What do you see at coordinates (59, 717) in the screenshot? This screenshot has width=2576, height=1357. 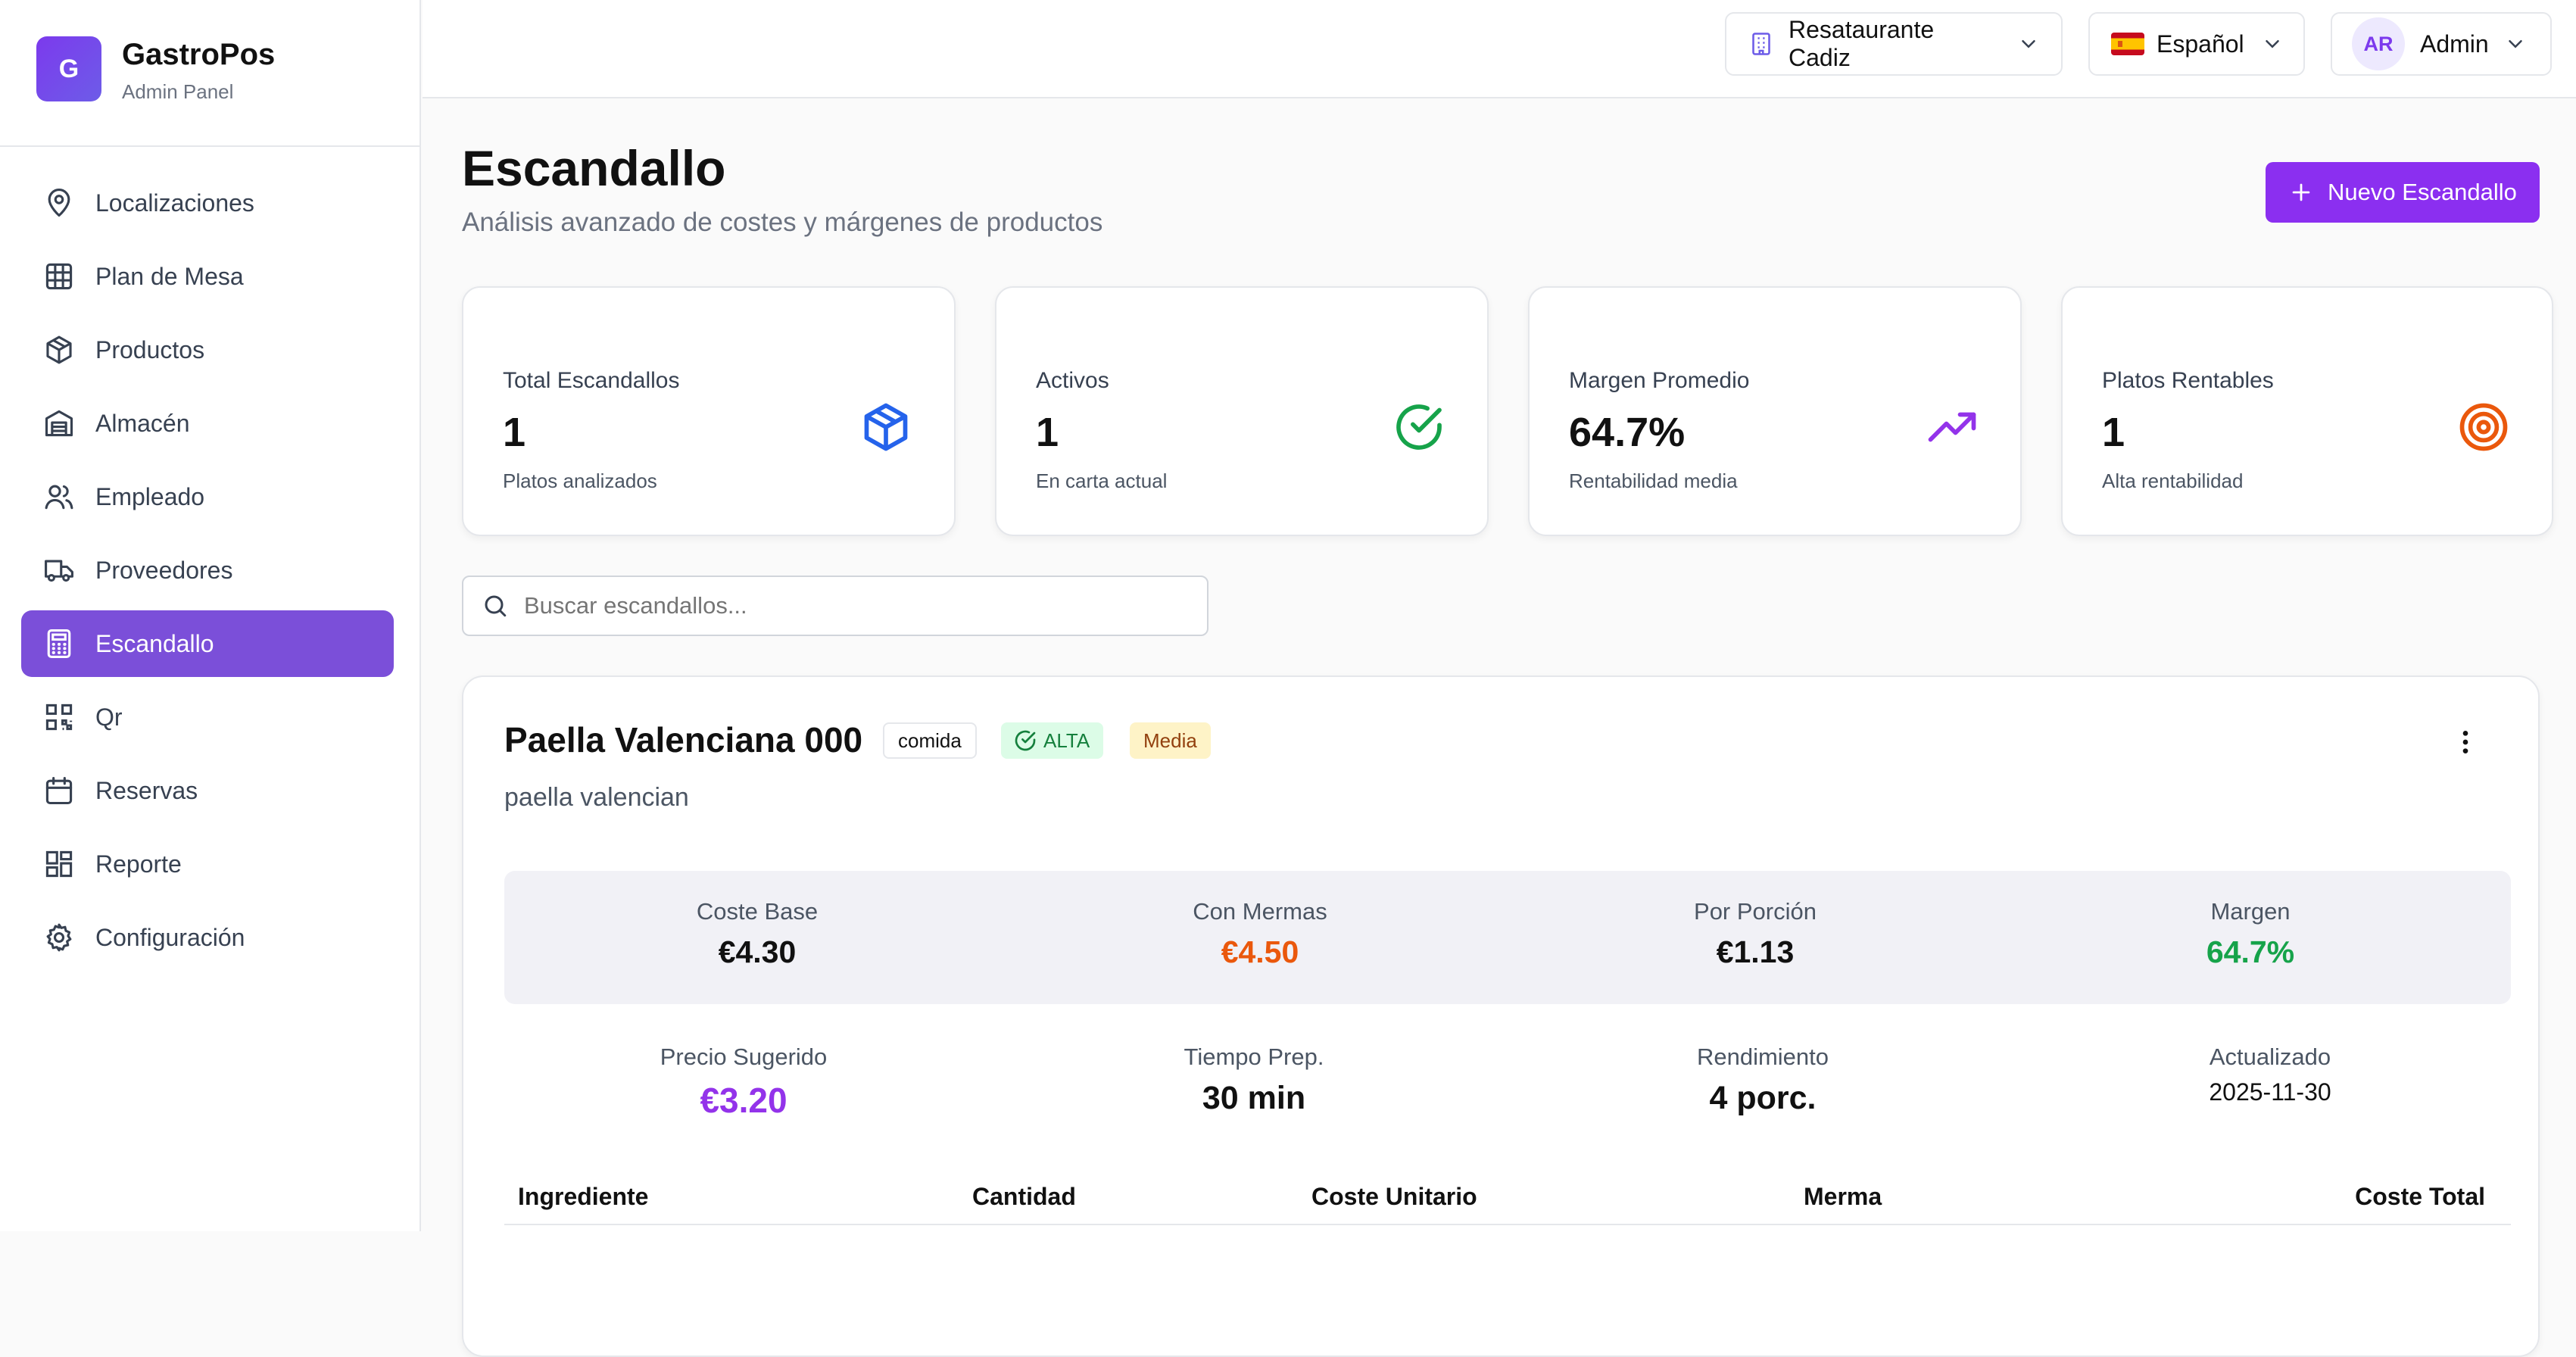 I see `qr-code-icon` at bounding box center [59, 717].